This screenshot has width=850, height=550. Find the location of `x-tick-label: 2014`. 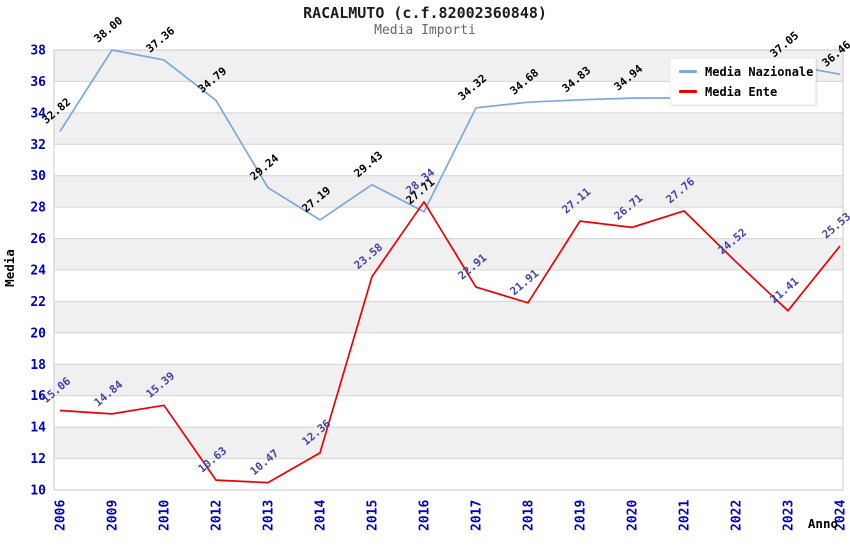

x-tick-label: 2014 is located at coordinates (321, 515).